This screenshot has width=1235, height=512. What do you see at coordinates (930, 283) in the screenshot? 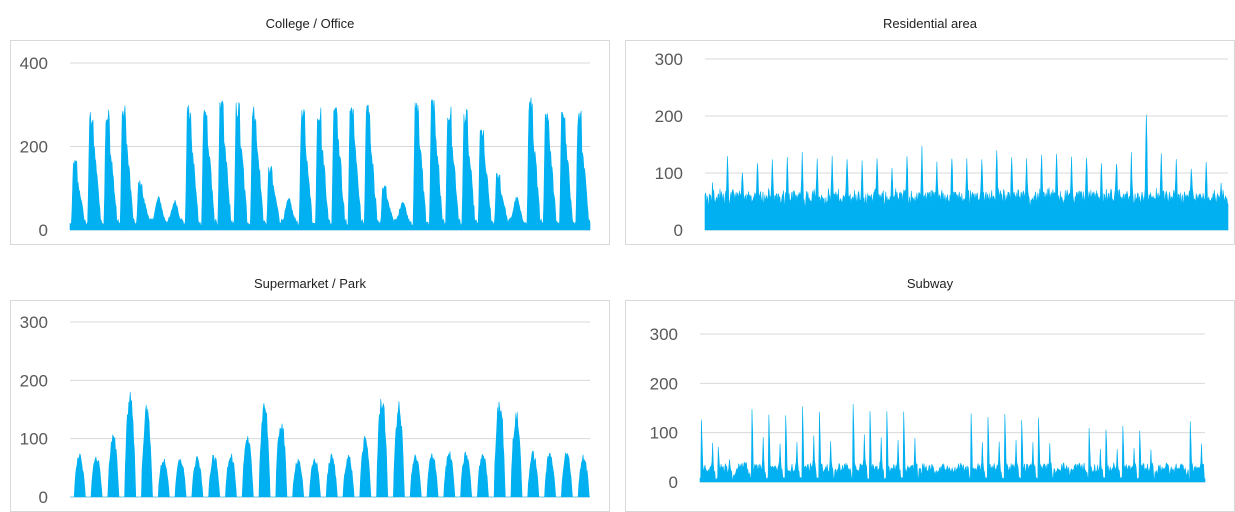
I see `chart-title: Subway` at bounding box center [930, 283].